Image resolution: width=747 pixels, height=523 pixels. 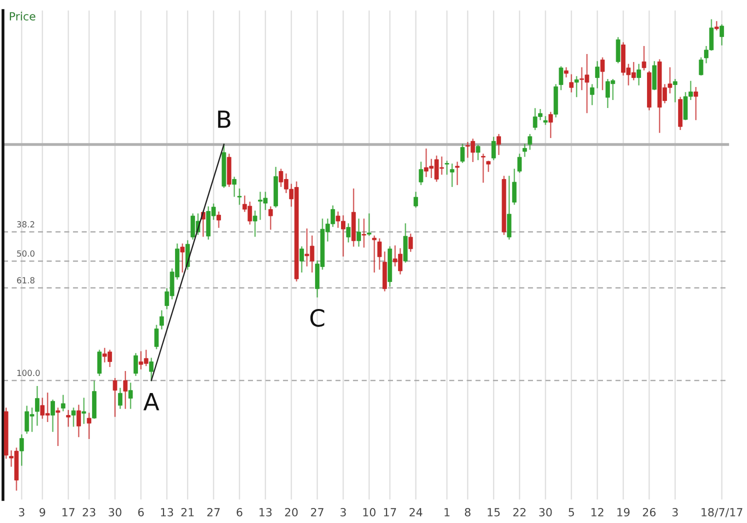 I want to click on x-tick-label: 19, so click(x=623, y=512).